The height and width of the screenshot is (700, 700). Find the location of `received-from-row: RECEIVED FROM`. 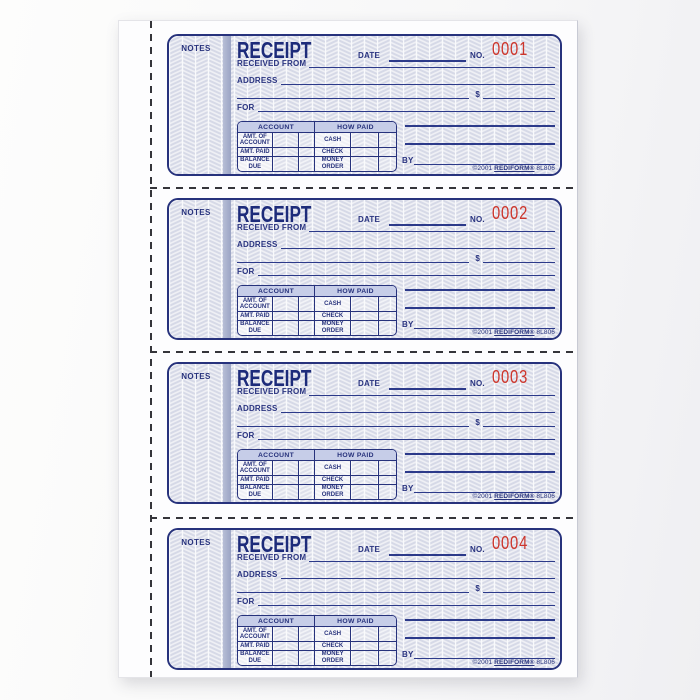

received-from-row: RECEIVED FROM is located at coordinates (396, 62).